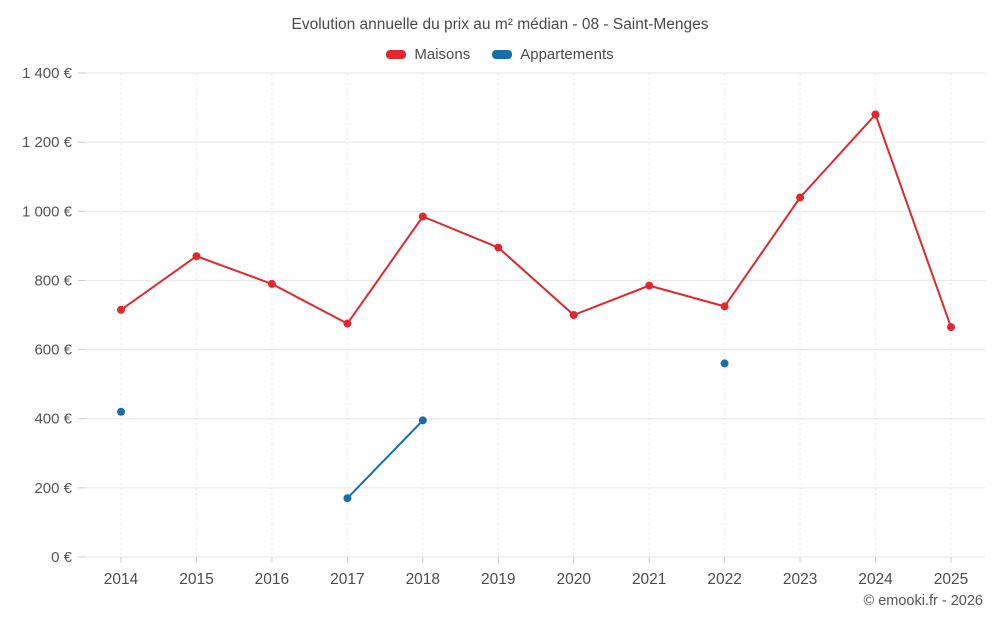 This screenshot has height=625, width=1000. I want to click on y-axis-label: 1 400 €, so click(47, 73).